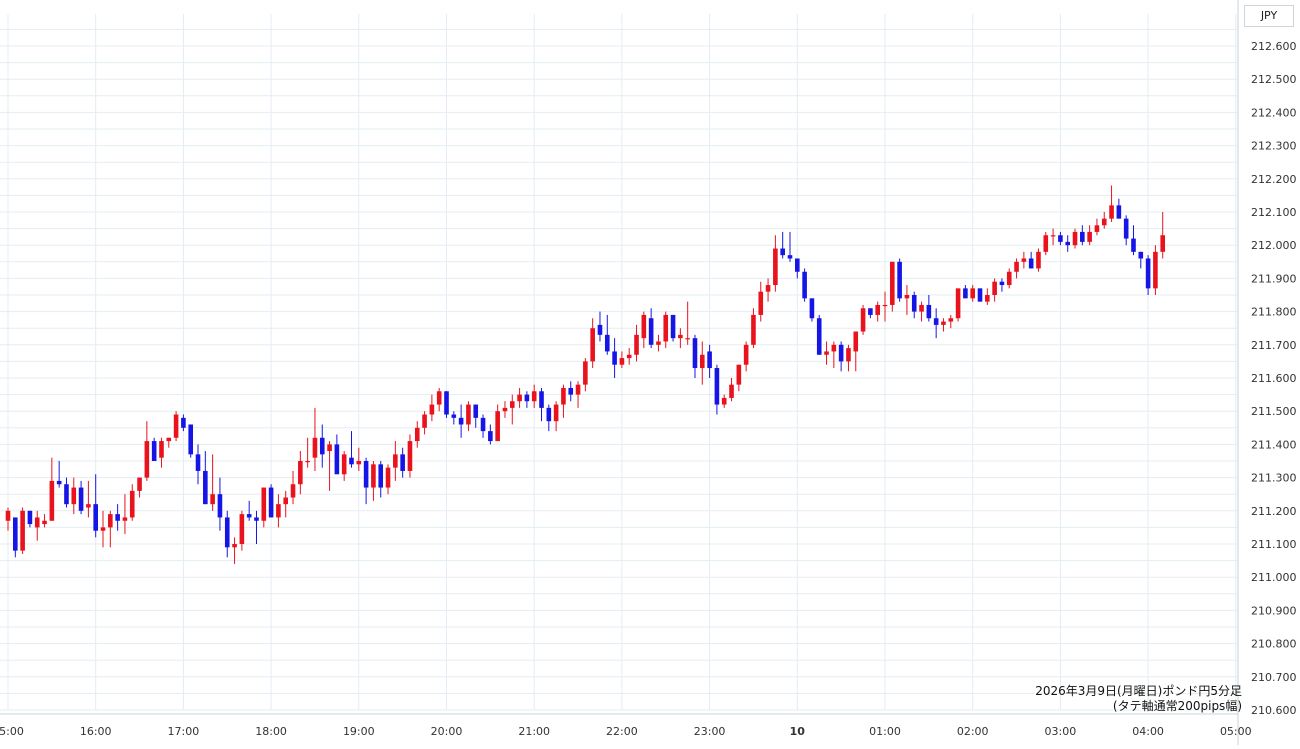  What do you see at coordinates (12, 731) in the screenshot?
I see `x-tick-label: 15:00` at bounding box center [12, 731].